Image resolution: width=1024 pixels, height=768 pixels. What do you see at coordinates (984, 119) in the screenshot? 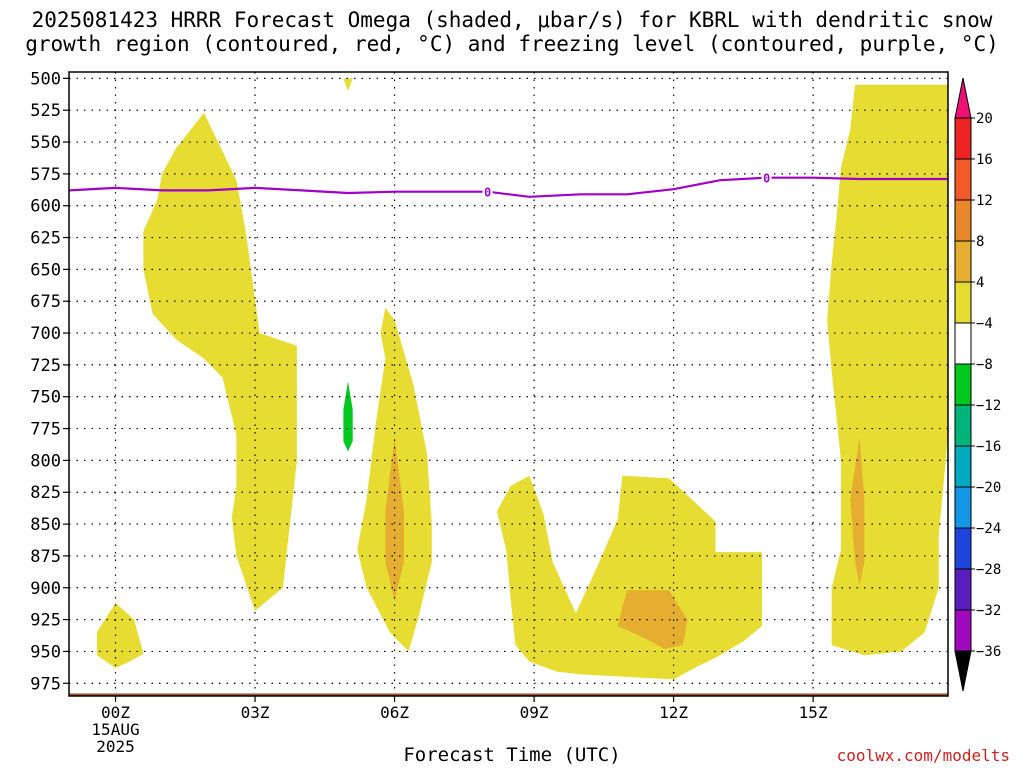
I see `colorbar-label-0: 20` at bounding box center [984, 119].